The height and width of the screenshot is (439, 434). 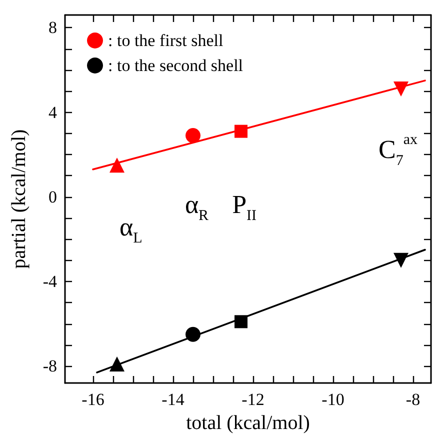 What do you see at coordinates (19, 199) in the screenshot?
I see `y-axis-title: partial (kcal/mol)` at bounding box center [19, 199].